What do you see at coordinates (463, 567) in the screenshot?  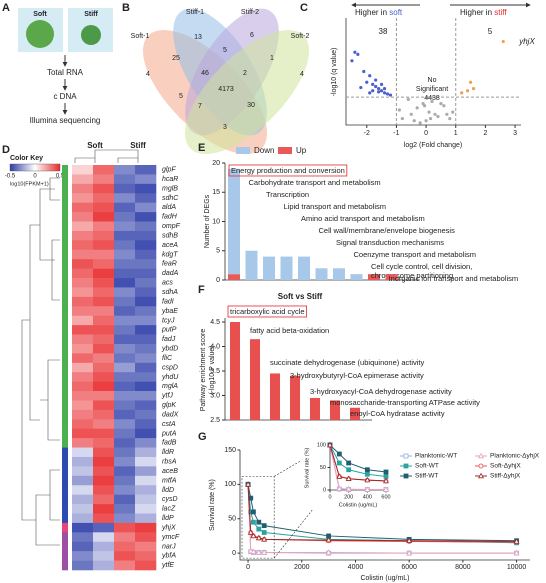 I see `x-tick-label: 8000` at bounding box center [463, 567].